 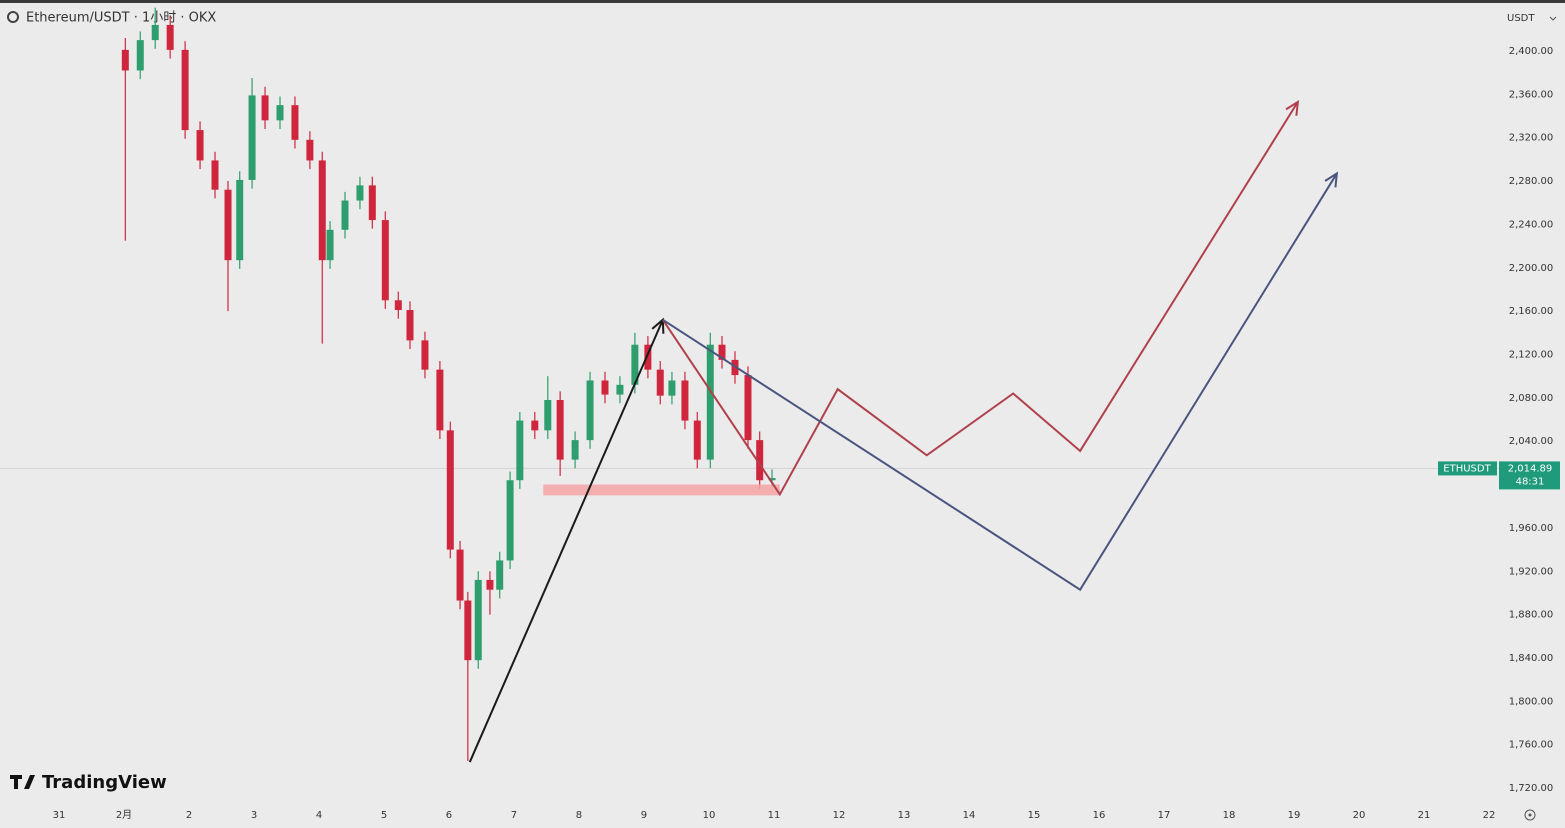 I want to click on arrow-head, so click(x=1331, y=179).